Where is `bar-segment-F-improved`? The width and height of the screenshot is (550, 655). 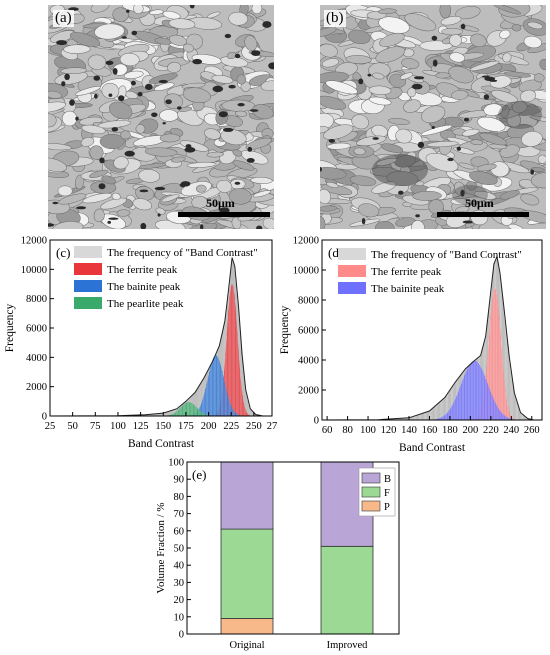 bar-segment-F-improved is located at coordinates (347, 590).